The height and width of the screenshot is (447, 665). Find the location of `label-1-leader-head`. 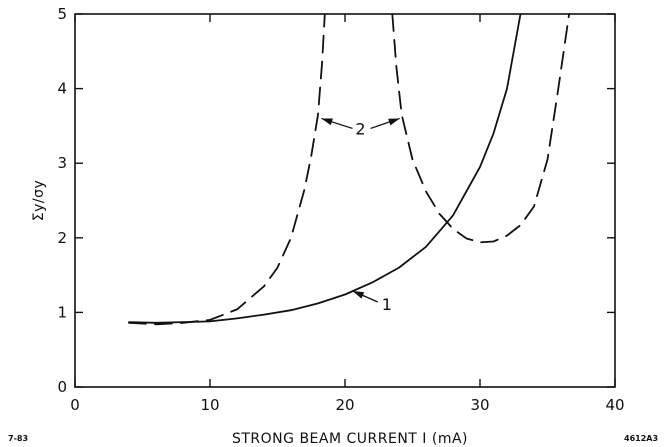

label-1-leader-head is located at coordinates (358, 295).